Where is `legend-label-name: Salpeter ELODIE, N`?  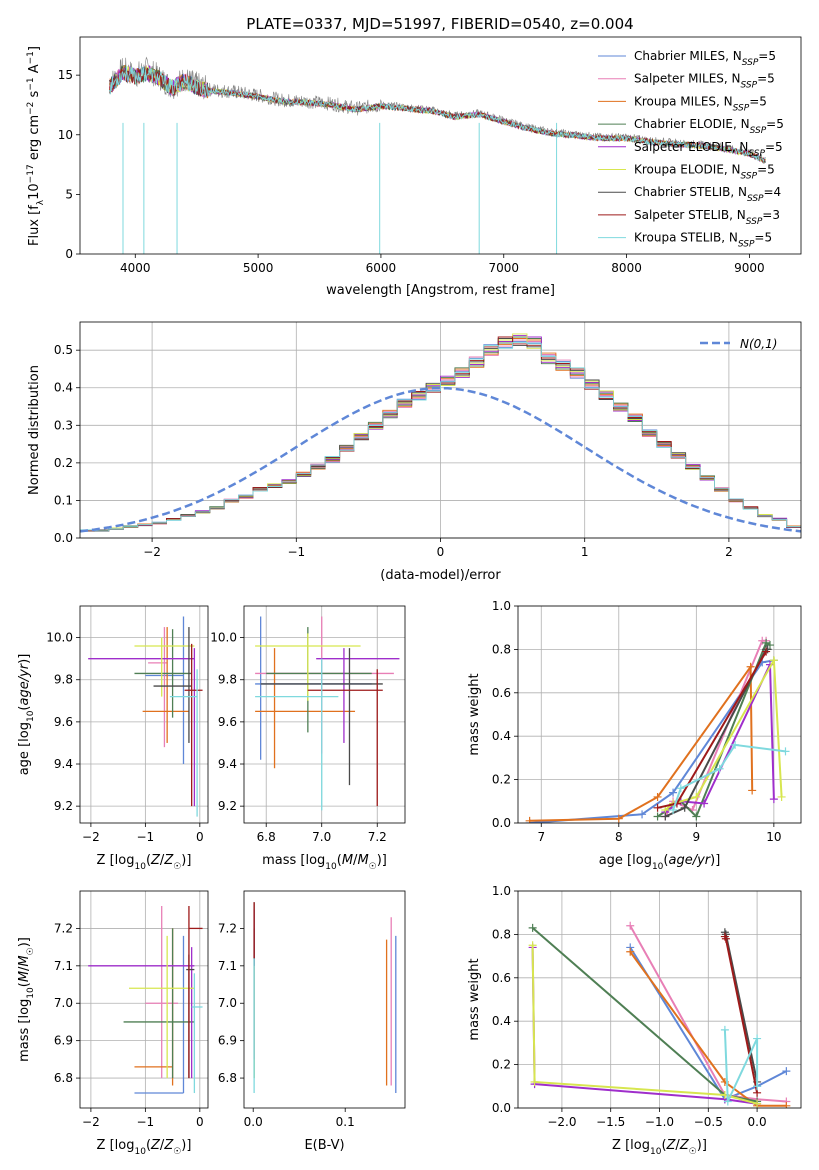 legend-label-name: Salpeter ELODIE, N is located at coordinates (691, 147).